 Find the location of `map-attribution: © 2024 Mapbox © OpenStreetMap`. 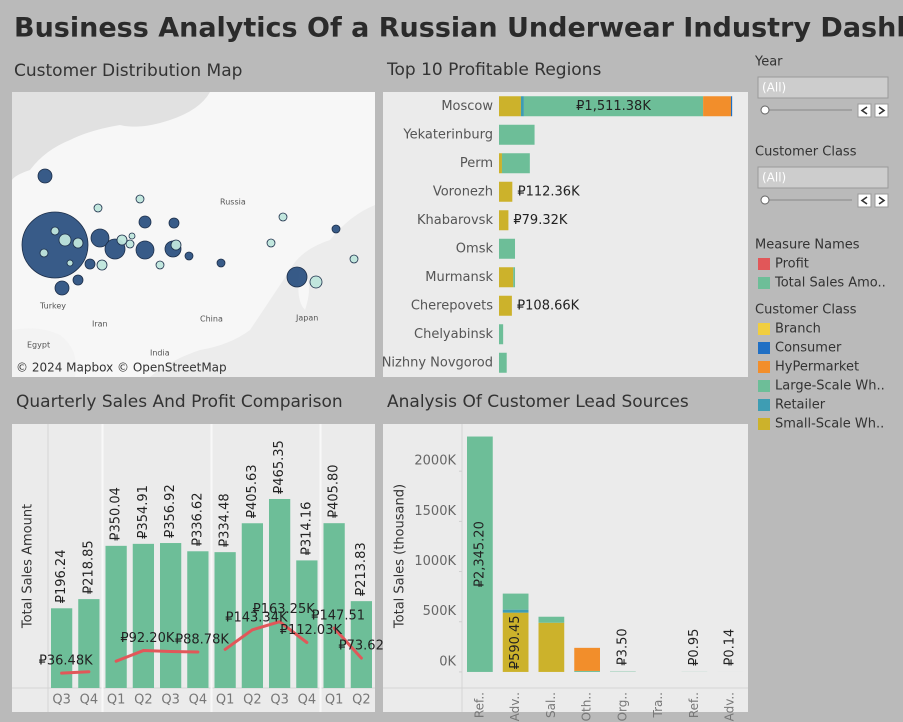

map-attribution: © 2024 Mapbox © OpenStreetMap is located at coordinates (121, 368).